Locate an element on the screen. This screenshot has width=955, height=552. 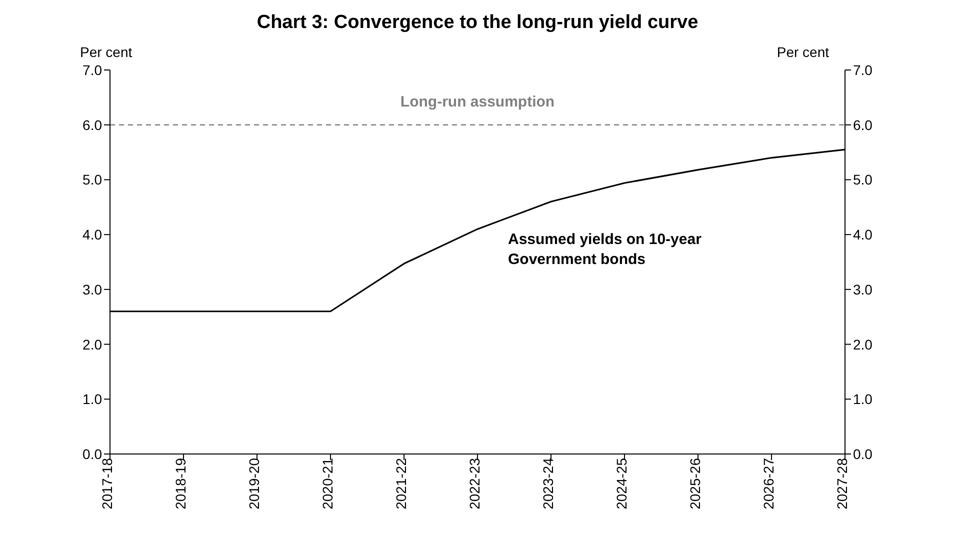
y-tick-label: 7.0 is located at coordinates (92, 70).